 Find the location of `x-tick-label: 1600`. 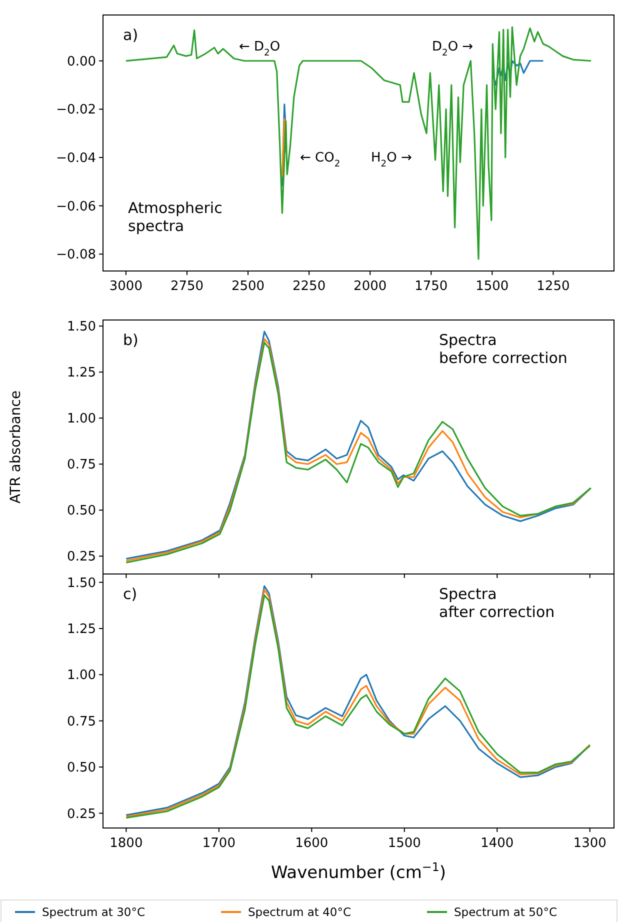

x-tick-label: 1600 is located at coordinates (311, 843).